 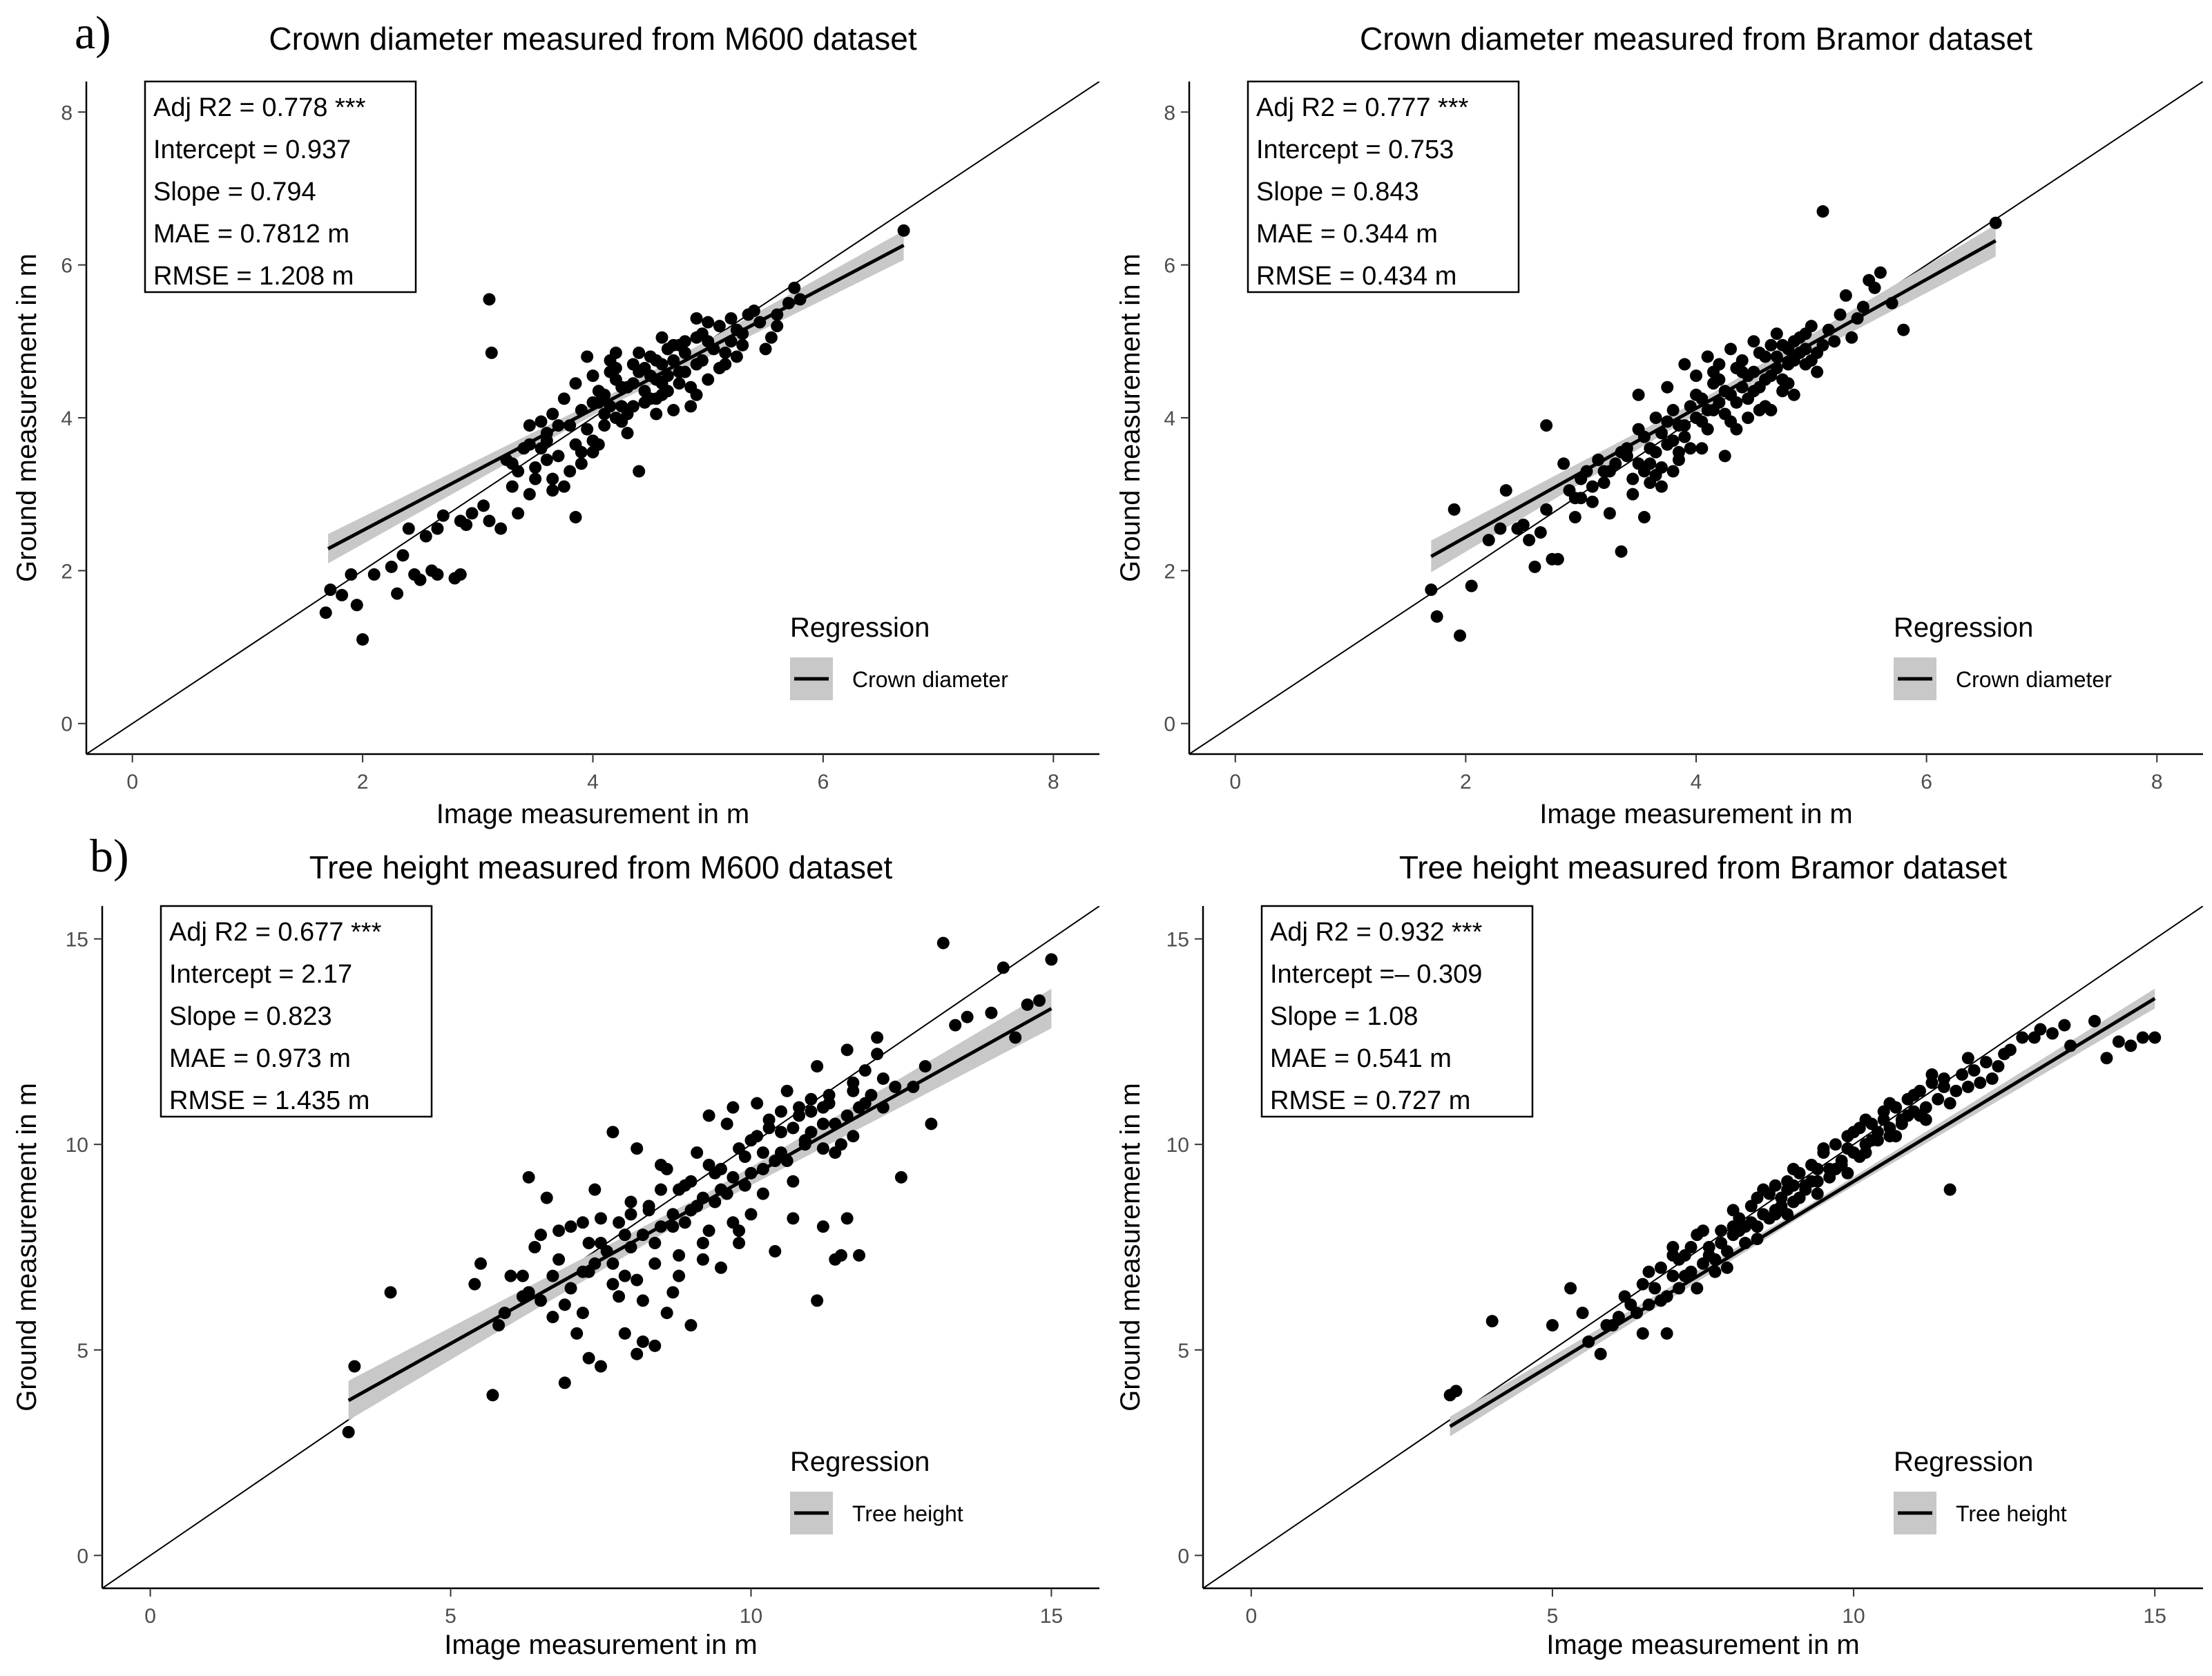 What do you see at coordinates (82, 1351) in the screenshot?
I see `y-tick-label: 5` at bounding box center [82, 1351].